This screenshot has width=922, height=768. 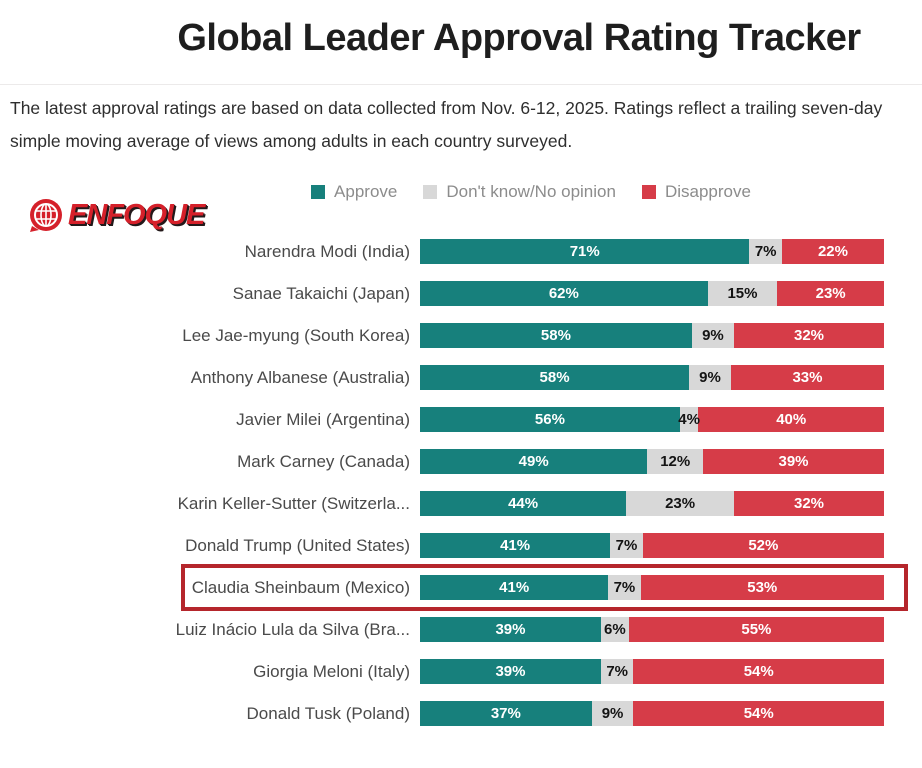 I want to click on approve-segment: 58%, so click(x=555, y=378).